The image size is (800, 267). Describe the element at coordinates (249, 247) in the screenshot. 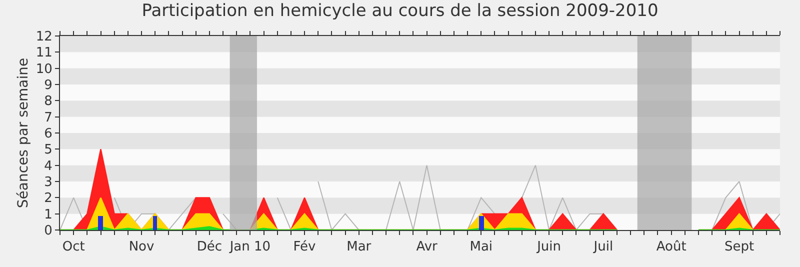

I see `x-tick-label: Jan 10` at that location.